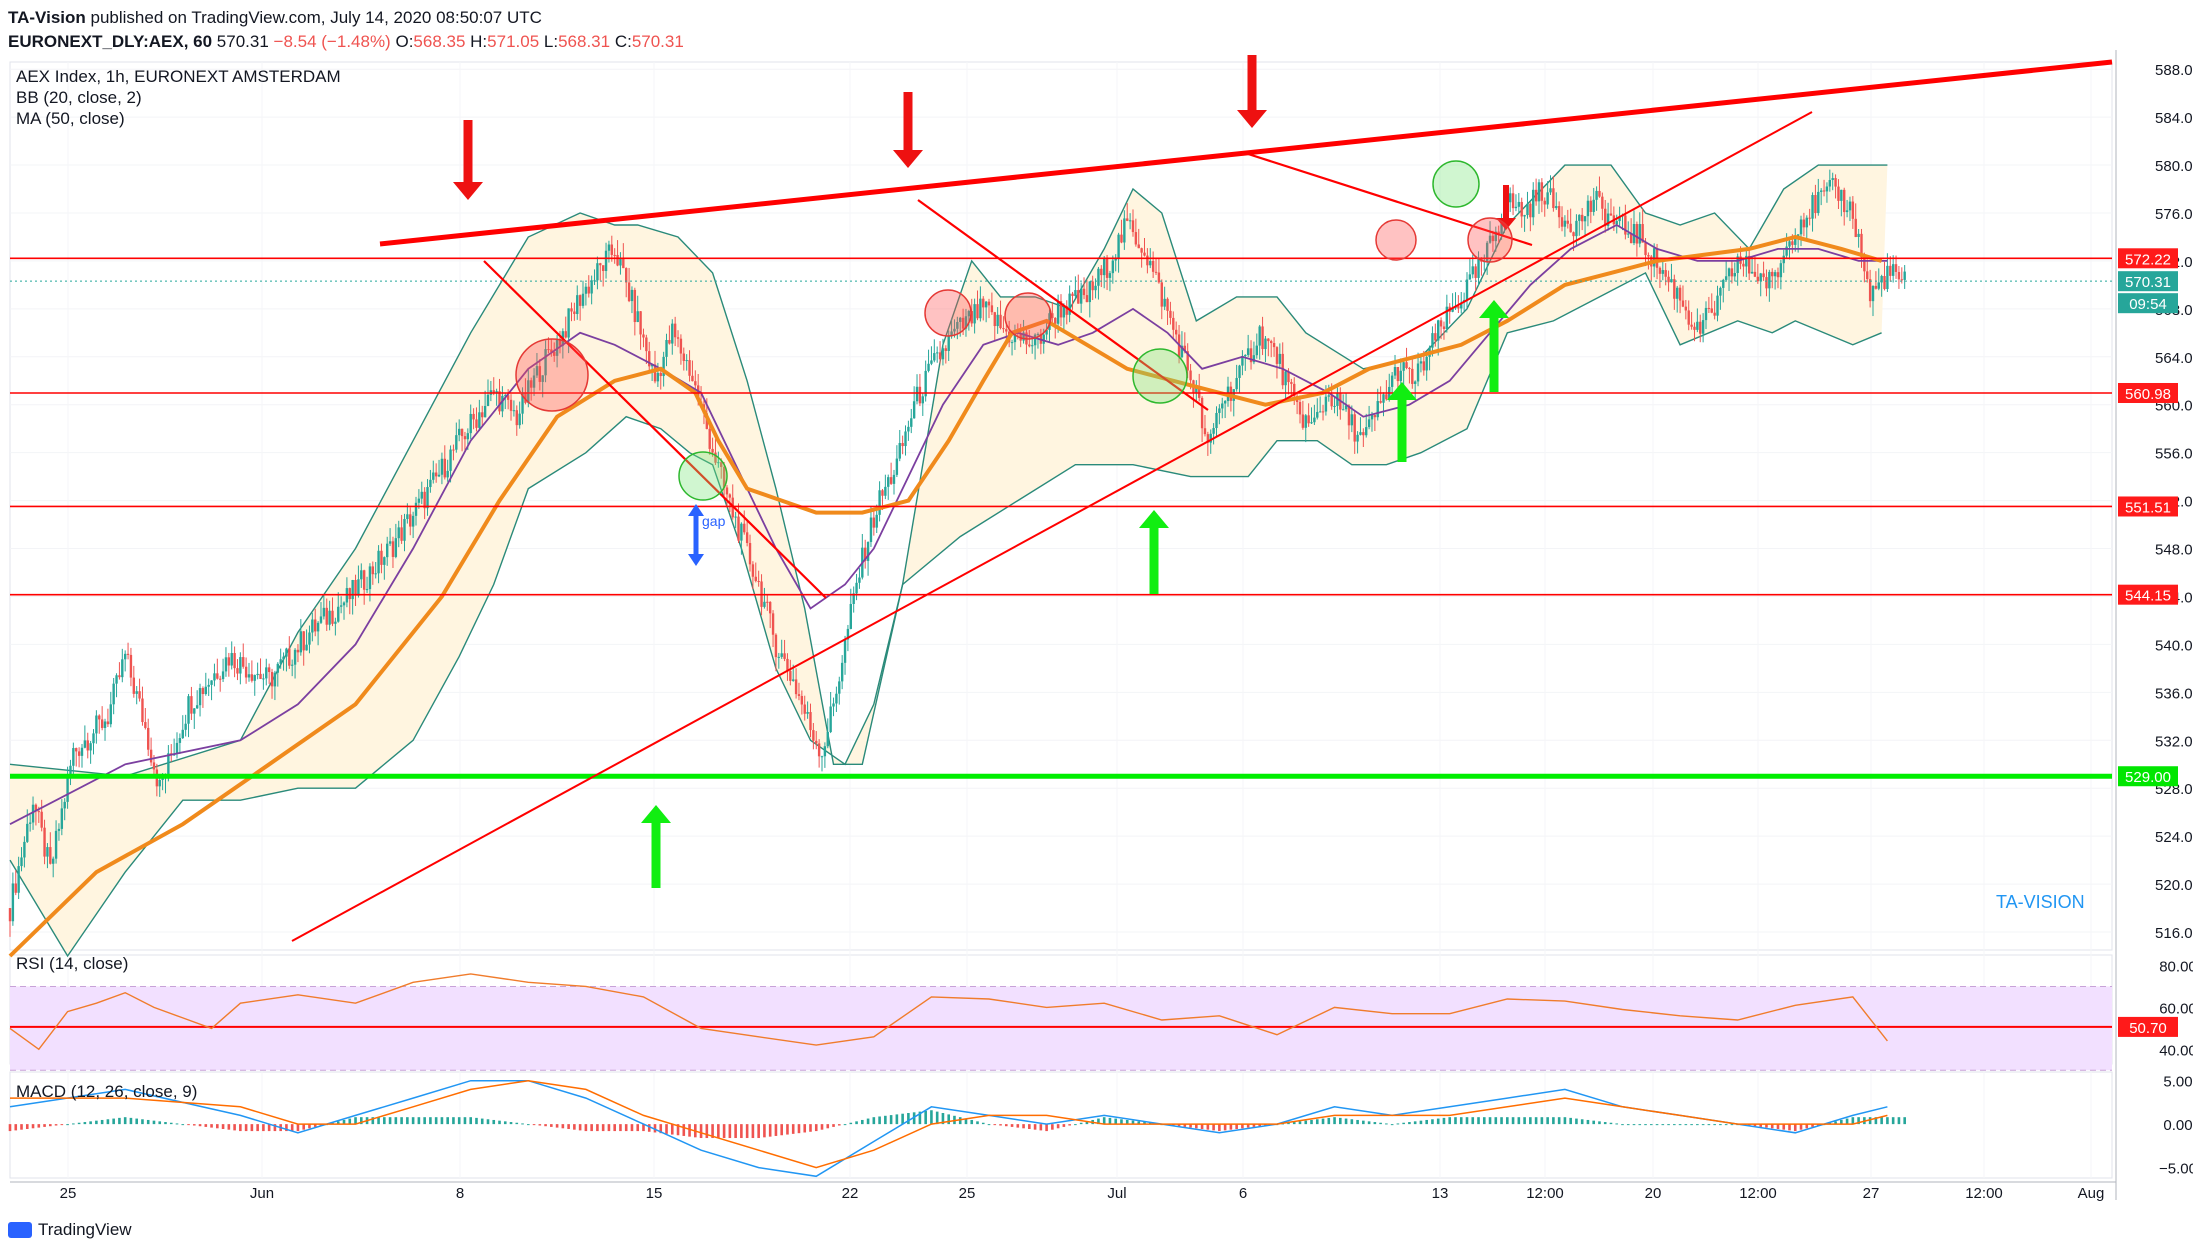 The width and height of the screenshot is (2193, 1255). I want to click on time-tick-label: 12:00, so click(1758, 1193).